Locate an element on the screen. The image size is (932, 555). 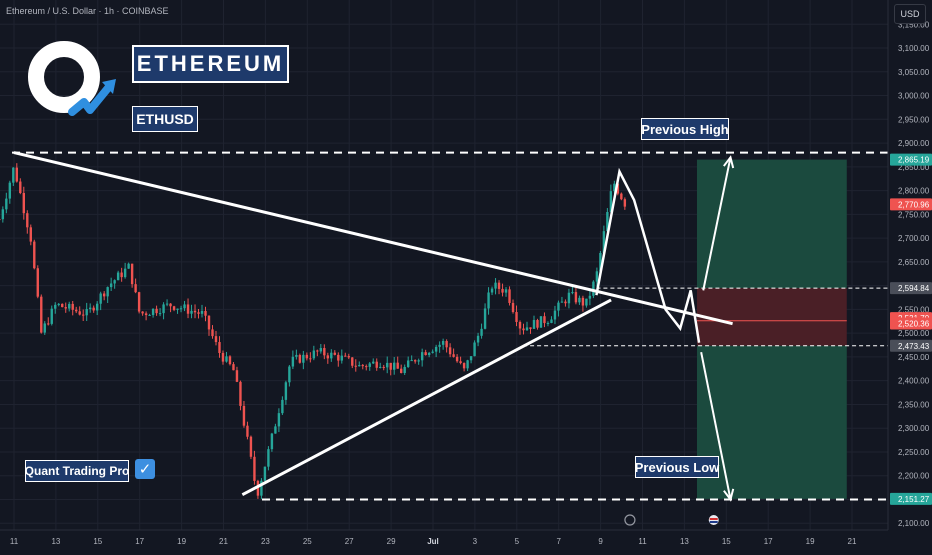
price-tick-label: 2,900.00 is located at coordinates (914, 143).